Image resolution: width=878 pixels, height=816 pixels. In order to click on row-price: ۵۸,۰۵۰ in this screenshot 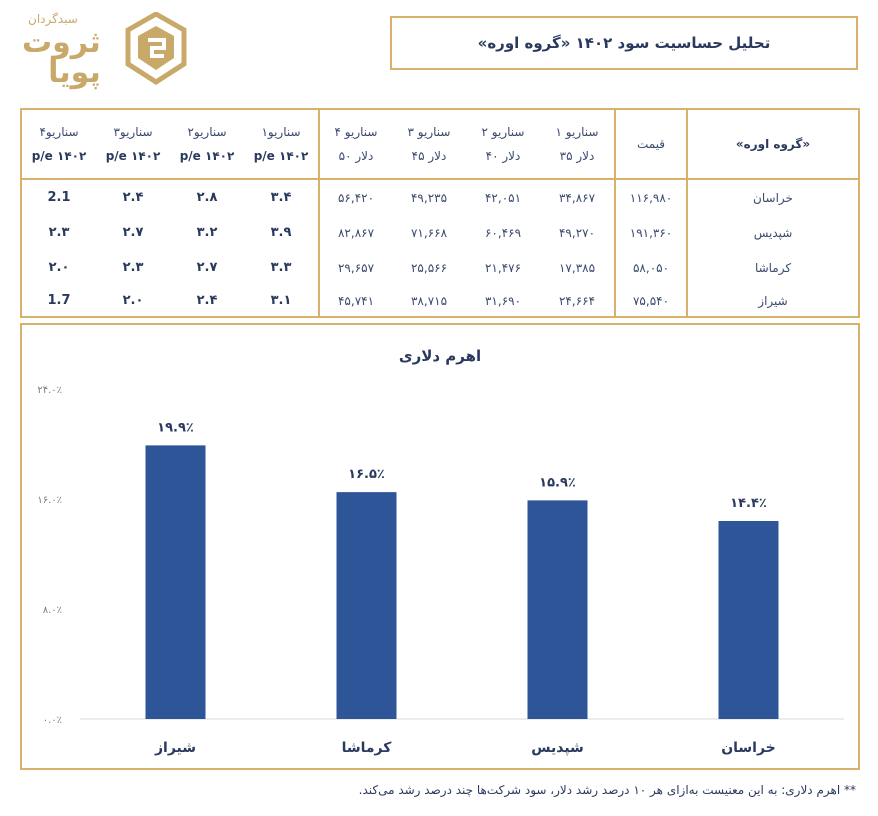, I will do `click(651, 267)`.